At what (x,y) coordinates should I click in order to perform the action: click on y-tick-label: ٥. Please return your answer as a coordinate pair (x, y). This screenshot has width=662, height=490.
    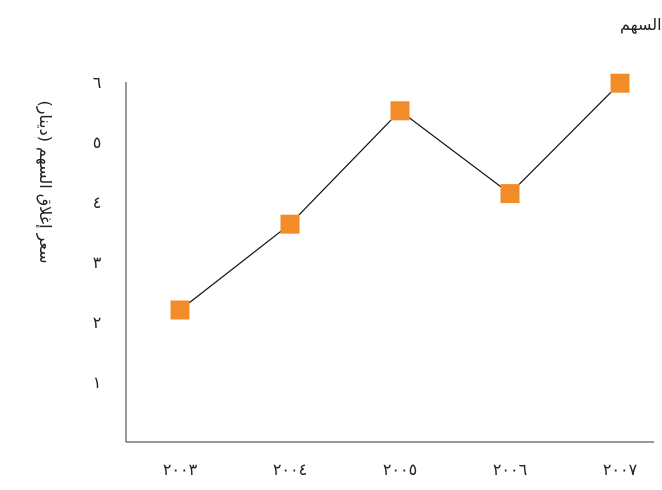
    Looking at the image, I should click on (97, 142).